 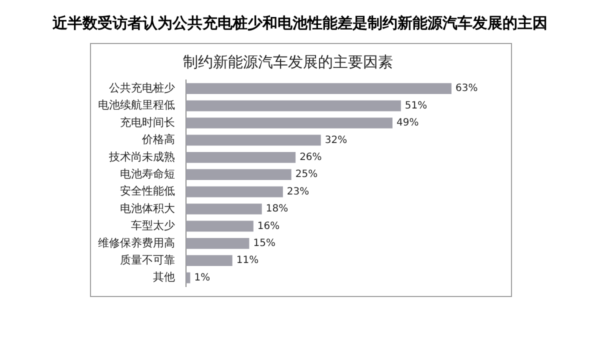 I want to click on y-tick-label: 技术尚未成熟, so click(x=141, y=157).